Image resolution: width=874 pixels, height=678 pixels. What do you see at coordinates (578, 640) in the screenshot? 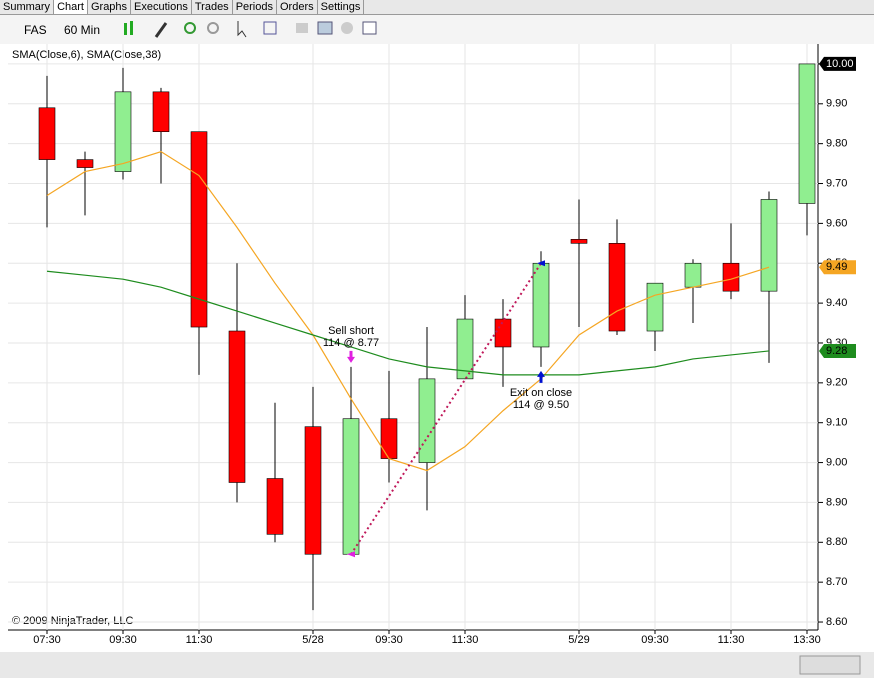
I see `x-tick-label: 5/29` at bounding box center [578, 640].